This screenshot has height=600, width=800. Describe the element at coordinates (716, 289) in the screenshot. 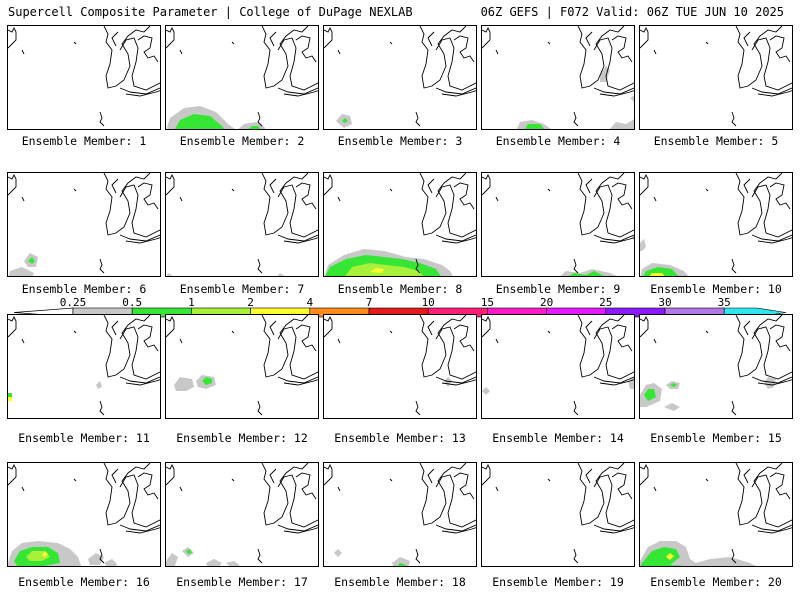

I see `member-caption: Ensemble Member: 10` at that location.